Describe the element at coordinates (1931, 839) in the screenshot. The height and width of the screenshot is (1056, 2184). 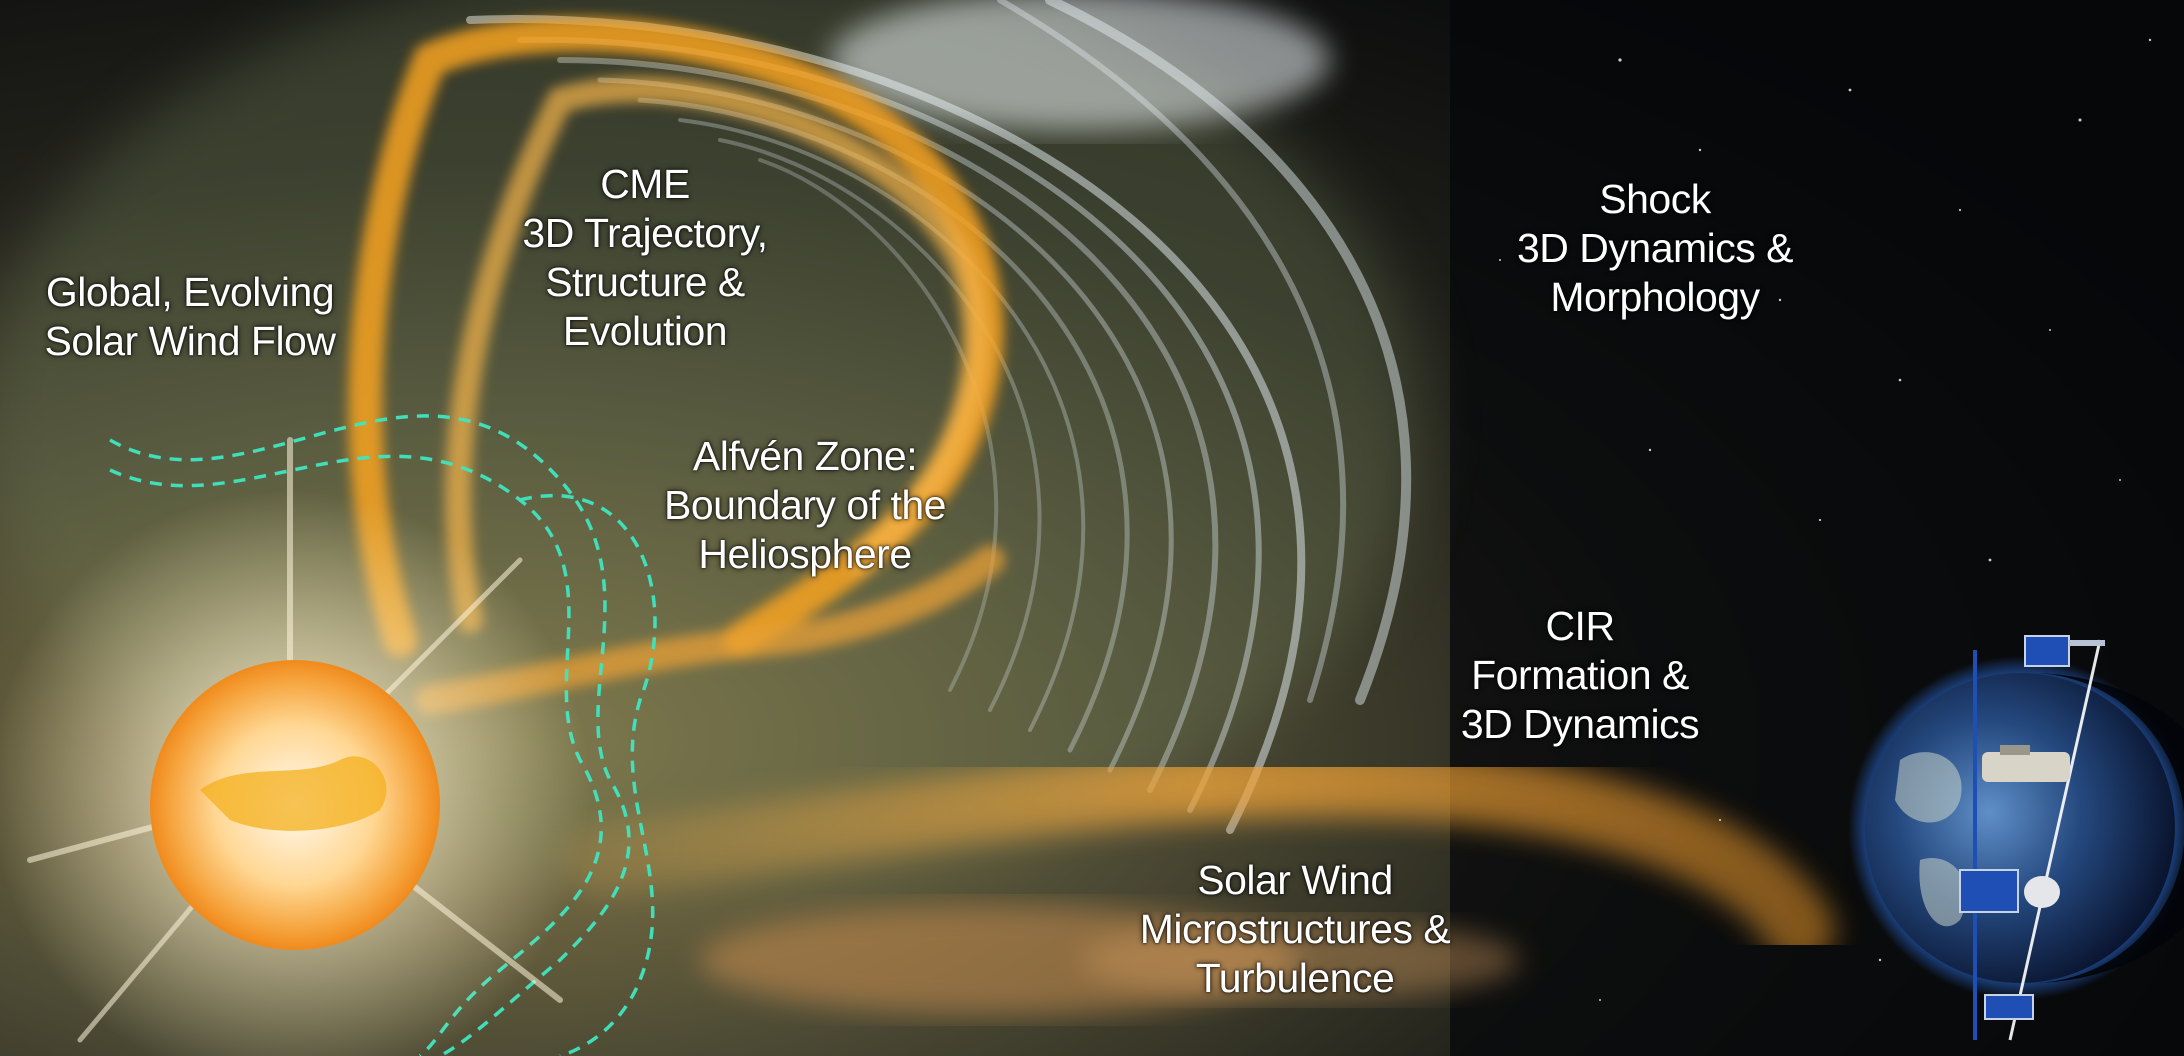
I see `earth-continents` at that location.